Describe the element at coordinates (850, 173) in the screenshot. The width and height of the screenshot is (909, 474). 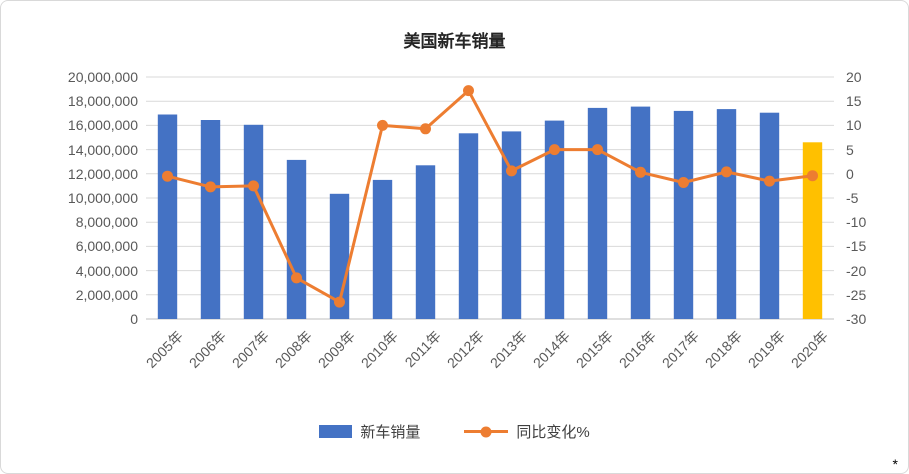
I see `y-right-tick-label: 0` at that location.